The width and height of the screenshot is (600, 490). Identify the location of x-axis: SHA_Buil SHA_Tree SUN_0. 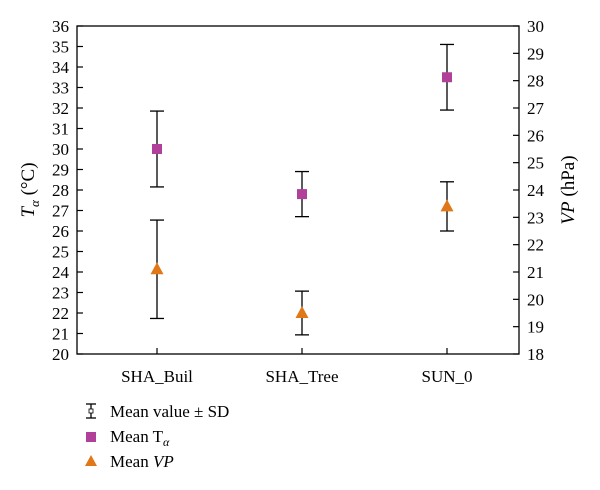
(297, 367).